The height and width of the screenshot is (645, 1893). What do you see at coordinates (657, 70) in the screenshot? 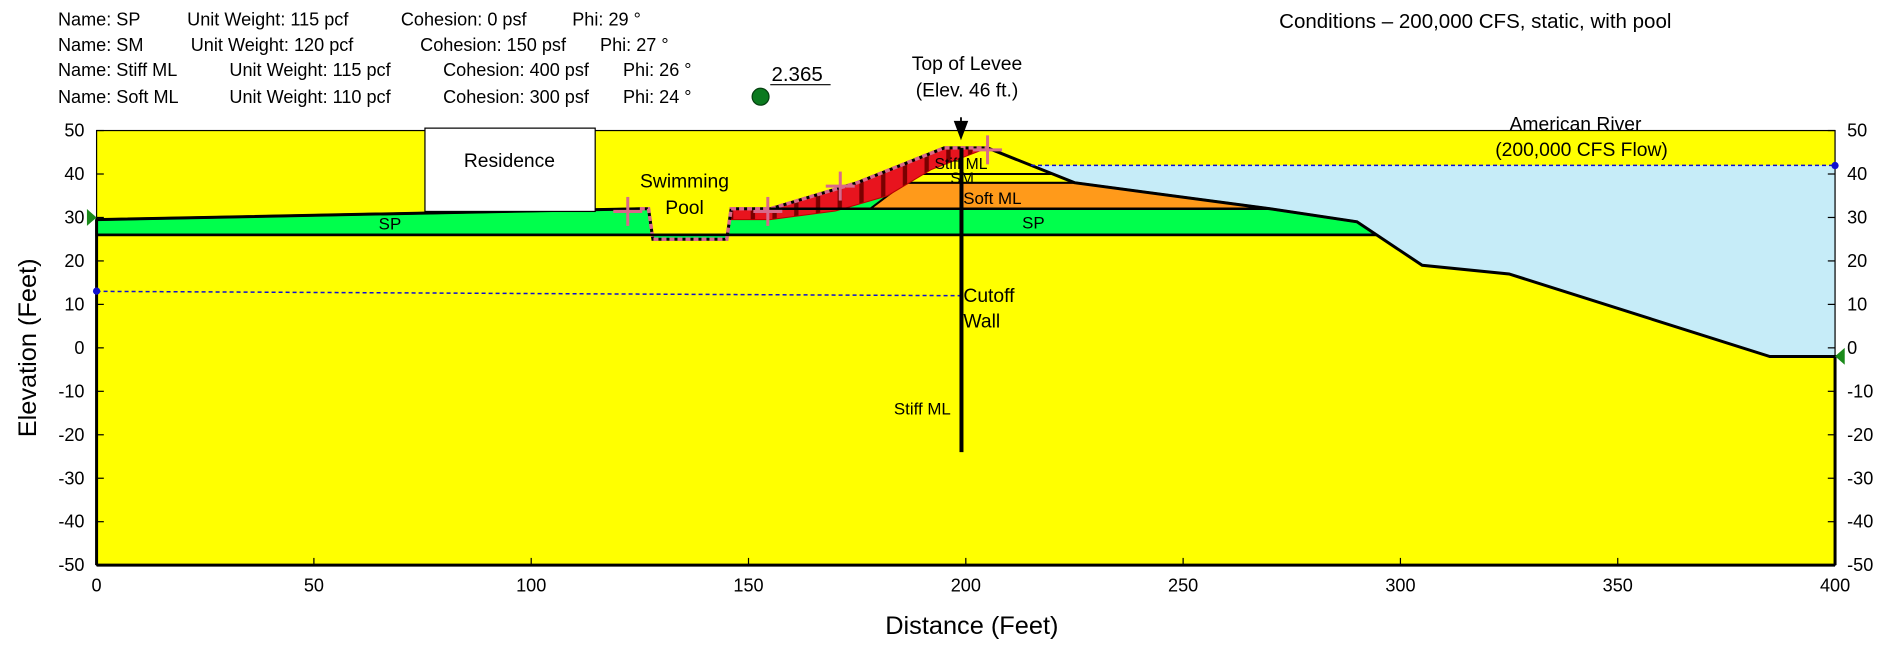
I see `material-phi: Phi: 26 °` at bounding box center [657, 70].